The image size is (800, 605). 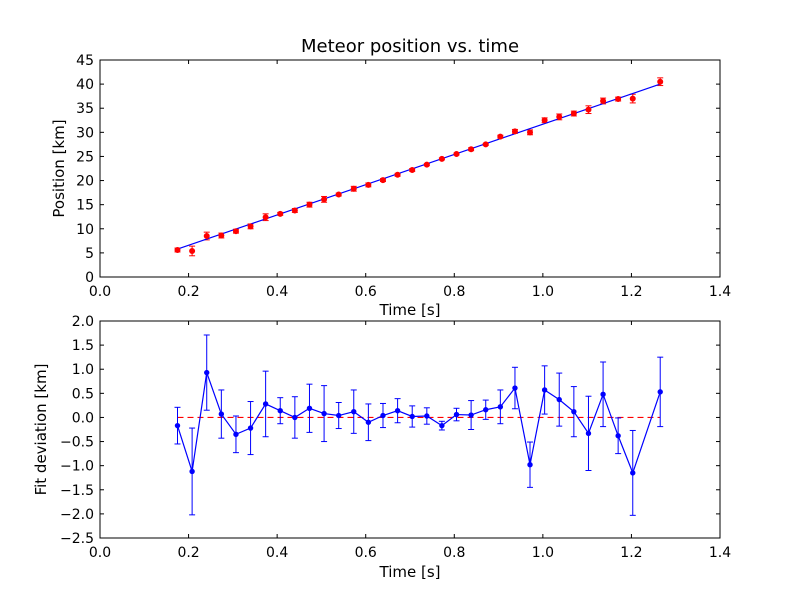 What do you see at coordinates (85, 85) in the screenshot?
I see `top-y-tick-label: 40` at bounding box center [85, 85].